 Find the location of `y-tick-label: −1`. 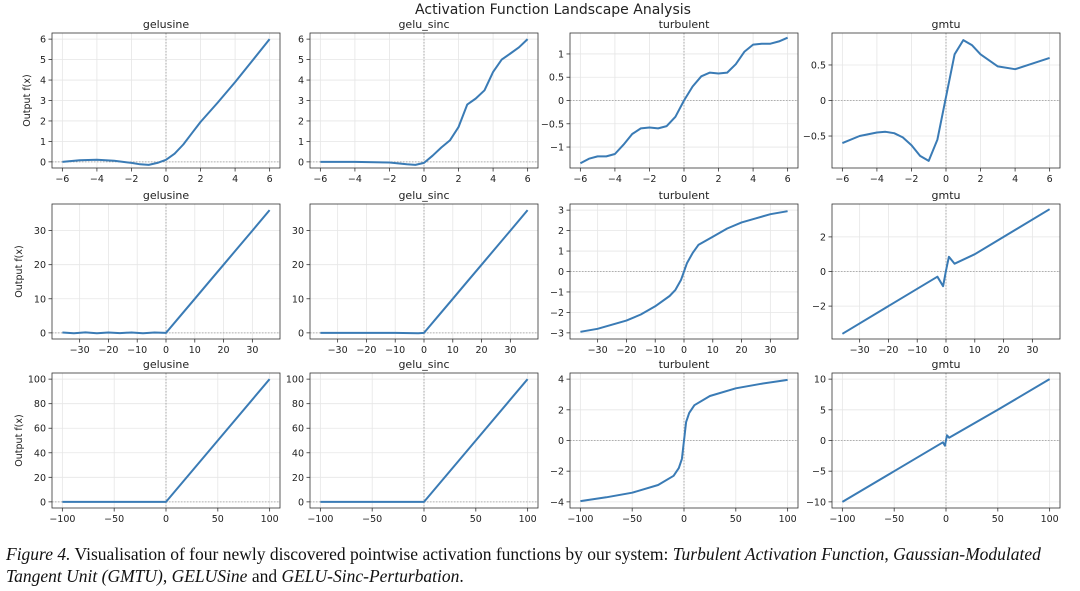

y-tick-label: −1 is located at coordinates (557, 148).